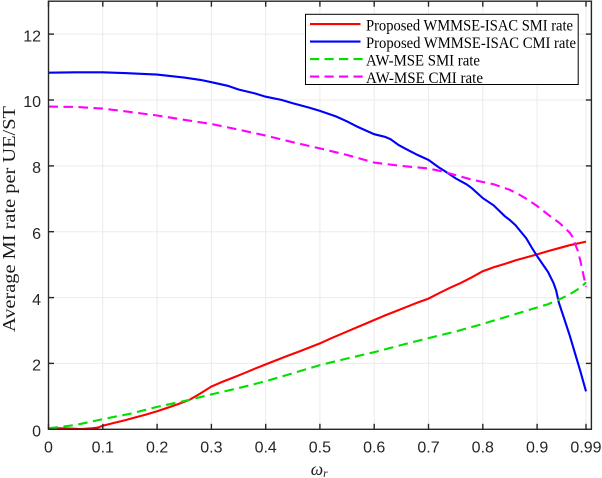 This screenshot has height=478, width=602. Describe the element at coordinates (320, 448) in the screenshot. I see `svg-text: 0.5` at that location.